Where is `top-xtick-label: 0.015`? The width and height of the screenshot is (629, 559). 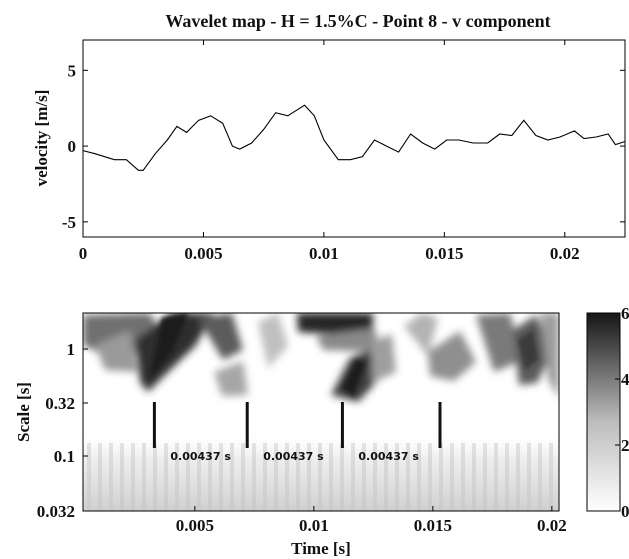 top-xtick-label: 0.015 is located at coordinates (444, 253).